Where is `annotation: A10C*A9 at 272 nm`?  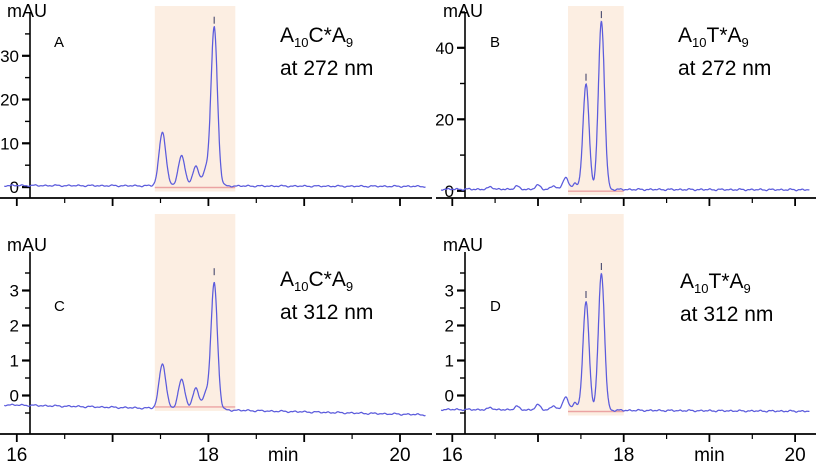
annotation: A10C*A9 at 272 nm is located at coordinates (326, 52).